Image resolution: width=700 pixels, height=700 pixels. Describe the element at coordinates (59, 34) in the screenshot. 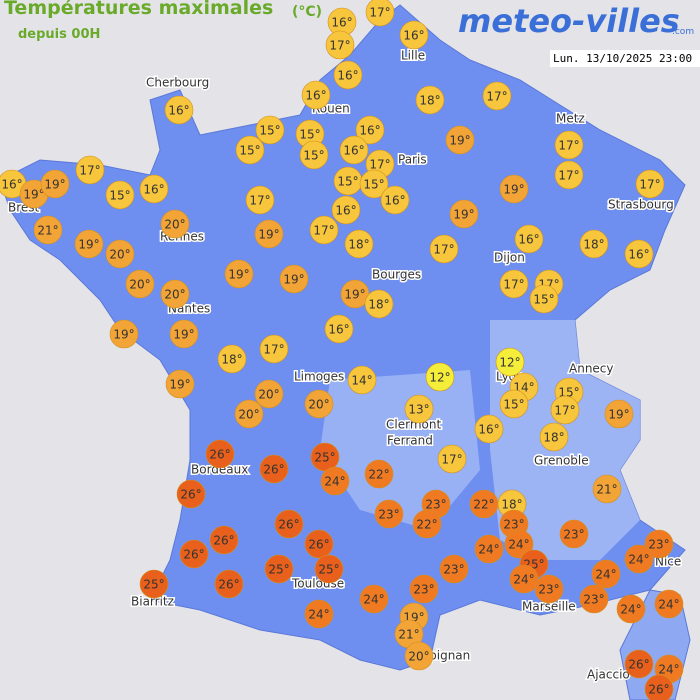

I see `subtitle: depuis 00H` at that location.